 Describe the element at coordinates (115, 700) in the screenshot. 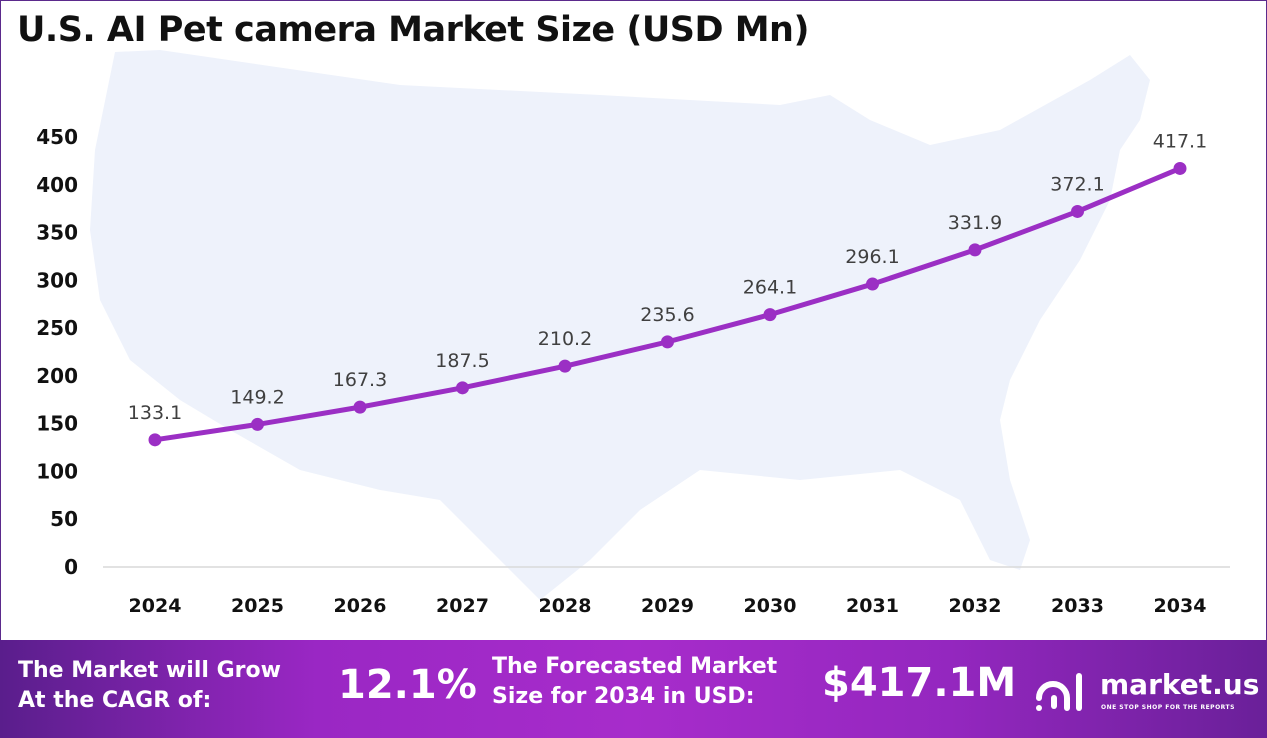

I see `cagr-label-line2: At the CAGR of:` at that location.